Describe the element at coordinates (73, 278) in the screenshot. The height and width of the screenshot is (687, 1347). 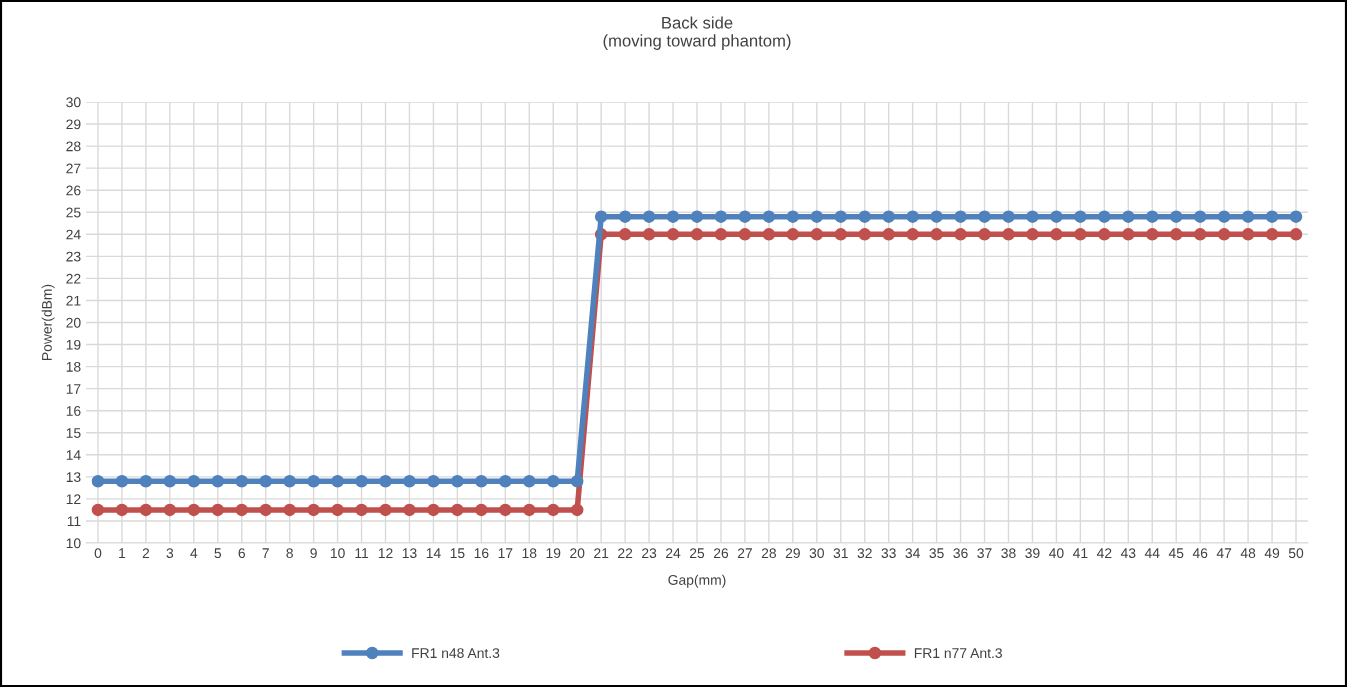
I see `y-tick-label: 22` at that location.